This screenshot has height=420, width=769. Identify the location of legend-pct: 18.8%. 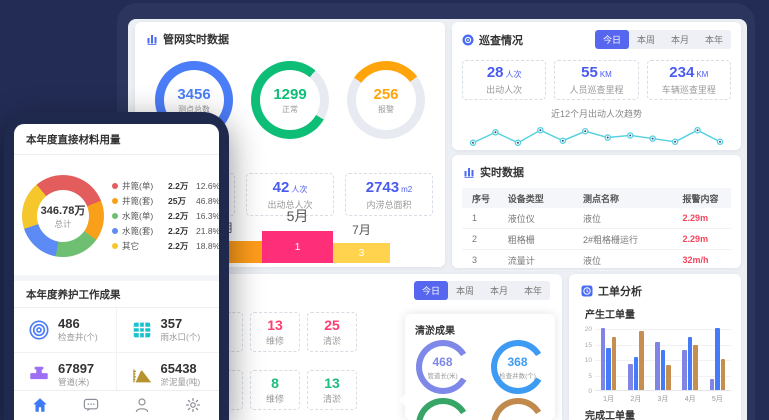
(207, 246).